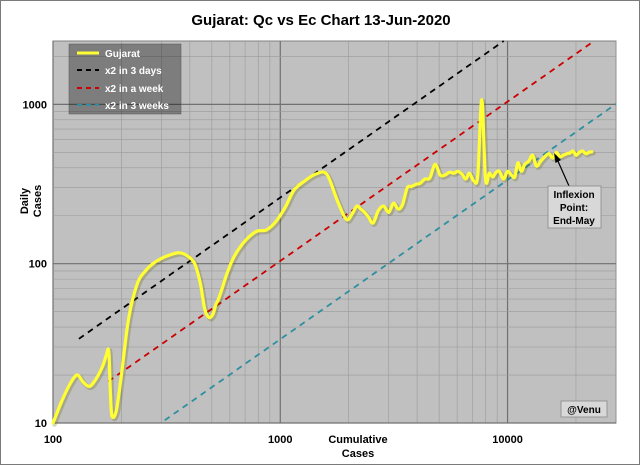  Describe the element at coordinates (134, 89) in the screenshot. I see `legend-label-x2-week: x2 in a week` at that location.